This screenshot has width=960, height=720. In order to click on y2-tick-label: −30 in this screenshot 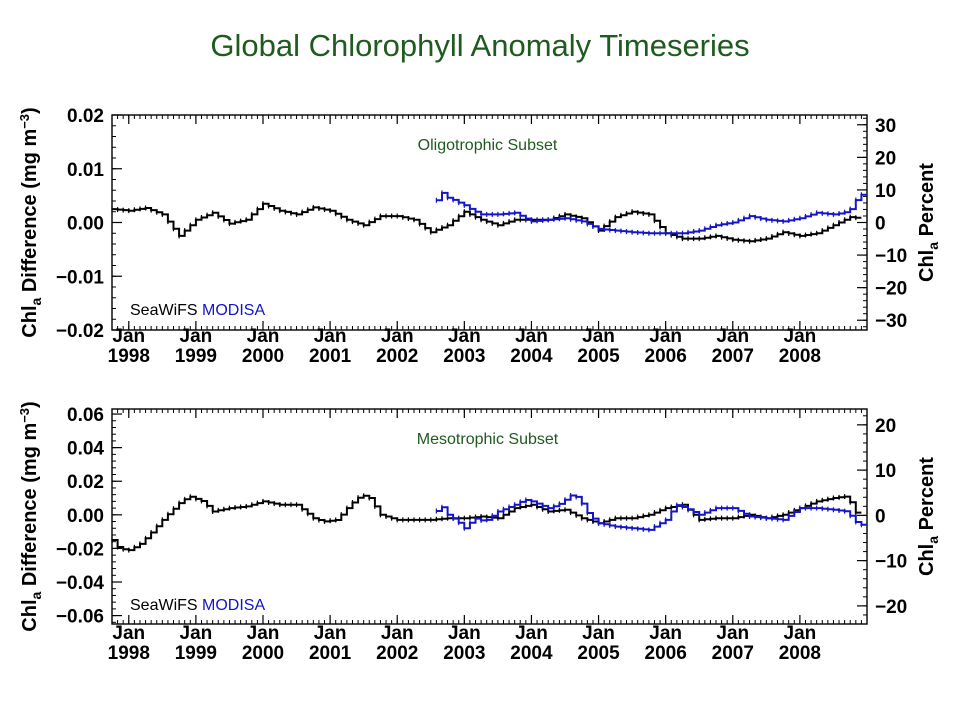, I will do `click(891, 321)`.